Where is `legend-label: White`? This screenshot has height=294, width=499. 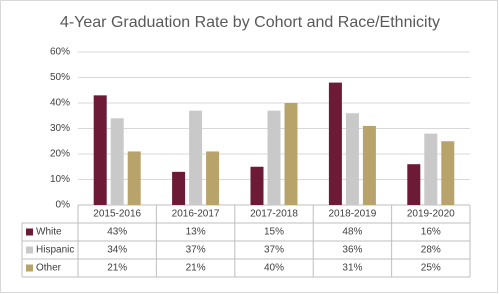
legend-label: White is located at coordinates (49, 232).